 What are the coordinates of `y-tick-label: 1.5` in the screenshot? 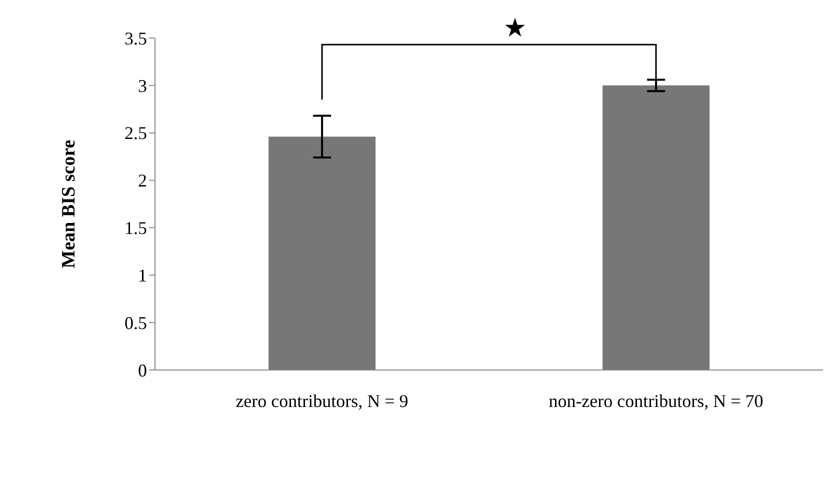 It's located at (135, 228).